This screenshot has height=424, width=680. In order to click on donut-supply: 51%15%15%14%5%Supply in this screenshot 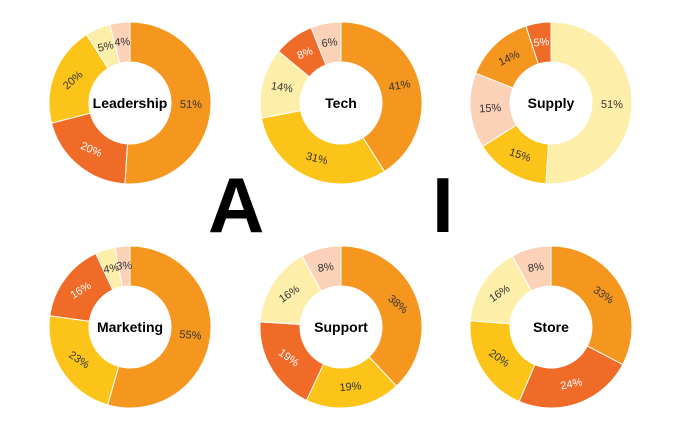, I will do `click(551, 103)`.